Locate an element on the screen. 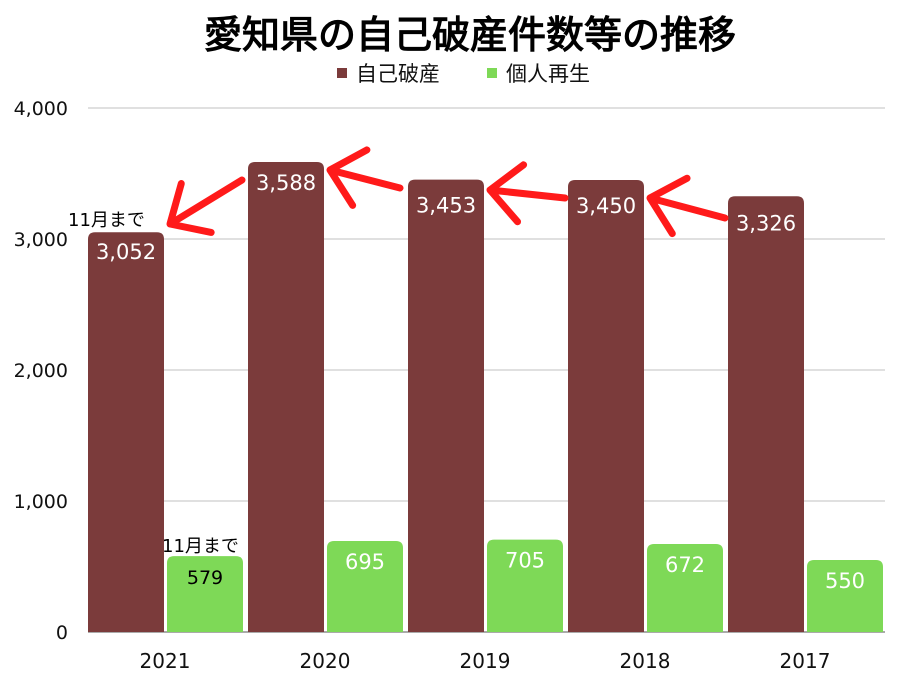 The width and height of the screenshot is (900, 675). legend-swatch-rehabilitation is located at coordinates (492, 73).